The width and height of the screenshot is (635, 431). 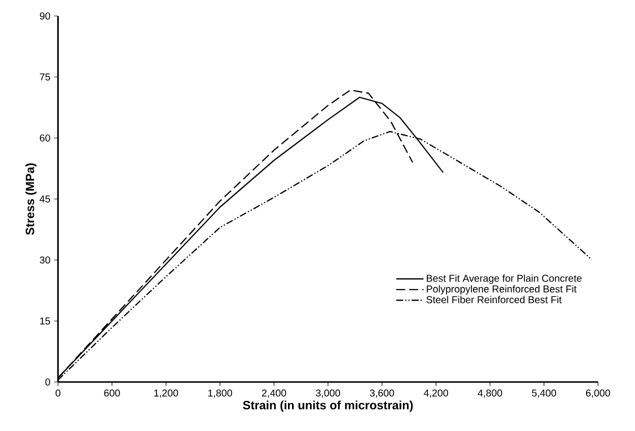 I want to click on x-tick-label: 2,400, so click(x=274, y=394).